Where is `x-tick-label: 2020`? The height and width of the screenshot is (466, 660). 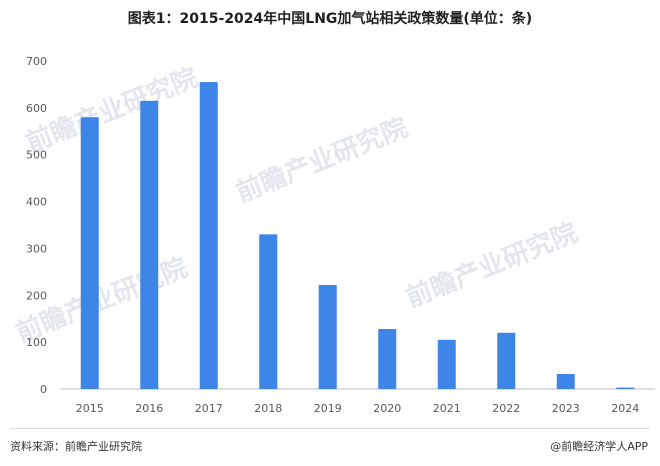 x-tick-label: 2020 is located at coordinates (387, 408).